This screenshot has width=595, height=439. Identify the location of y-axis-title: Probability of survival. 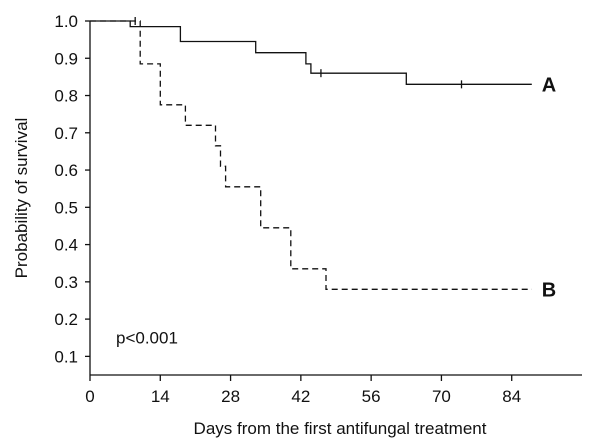
(21, 198).